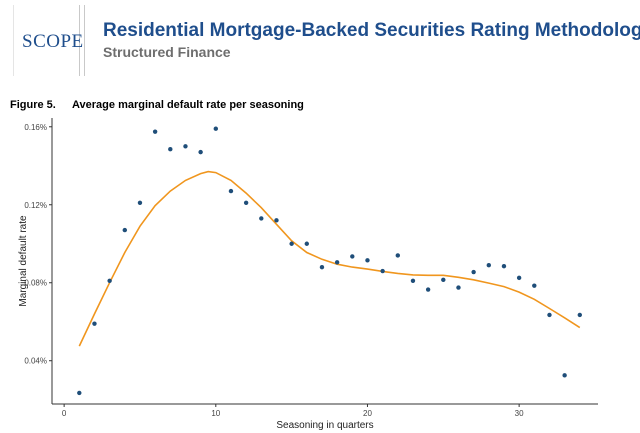 Image resolution: width=640 pixels, height=433 pixels. Describe the element at coordinates (79, 40) in the screenshot. I see `logo-divider` at that location.